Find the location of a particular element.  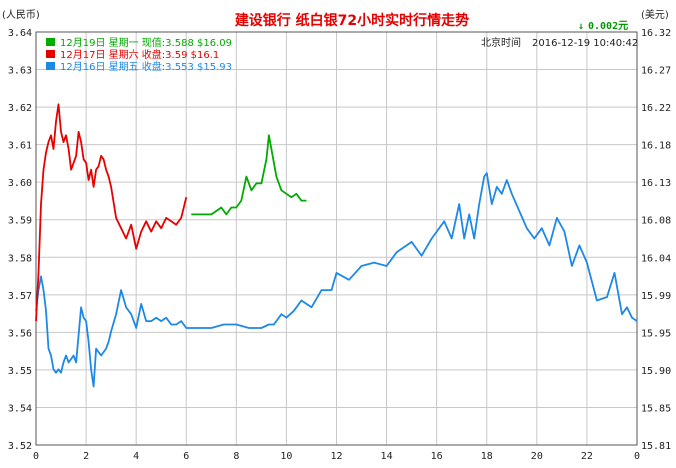

x-tick-label: 10 is located at coordinates (286, 456).